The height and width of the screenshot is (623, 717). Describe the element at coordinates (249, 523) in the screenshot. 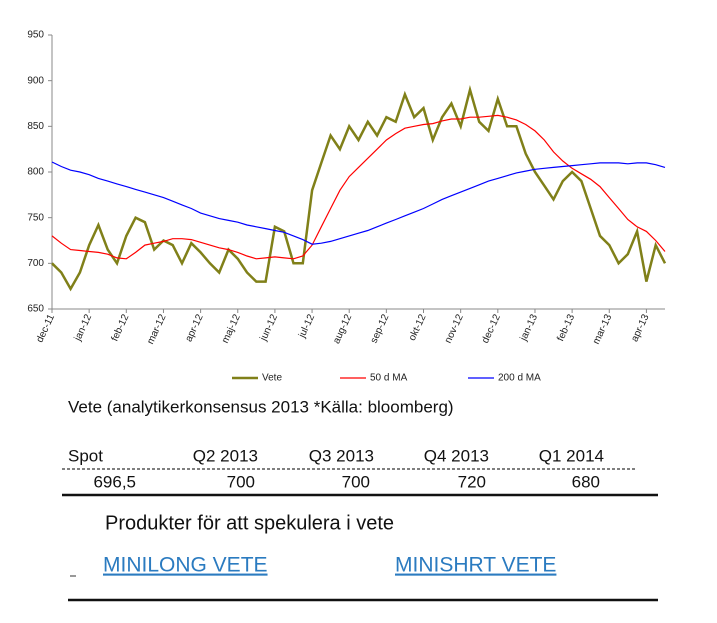

I see `products-heading: Produkter för att spekulera i vete` at that location.